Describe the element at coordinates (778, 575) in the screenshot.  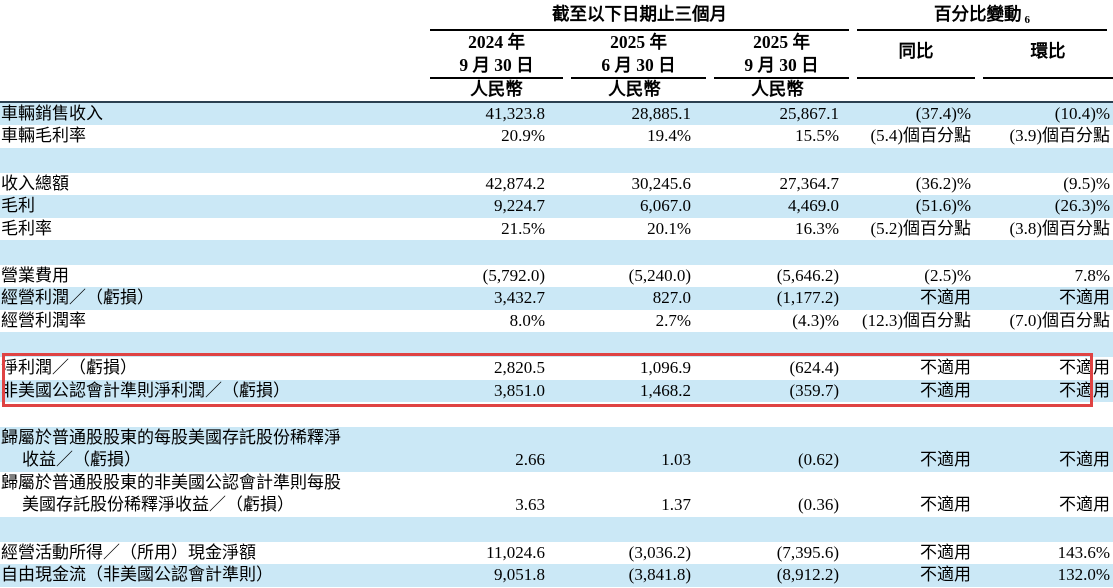
I see `cell-value: (8,912.2)` at that location.